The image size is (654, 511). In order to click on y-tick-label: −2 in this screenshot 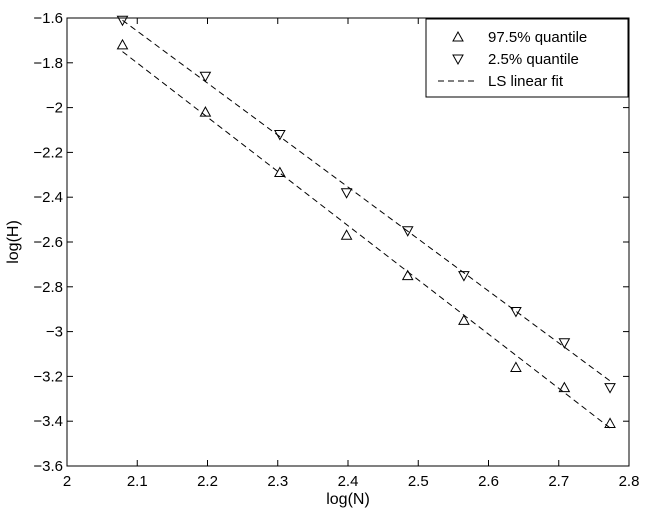, I will do `click(54, 108)`.